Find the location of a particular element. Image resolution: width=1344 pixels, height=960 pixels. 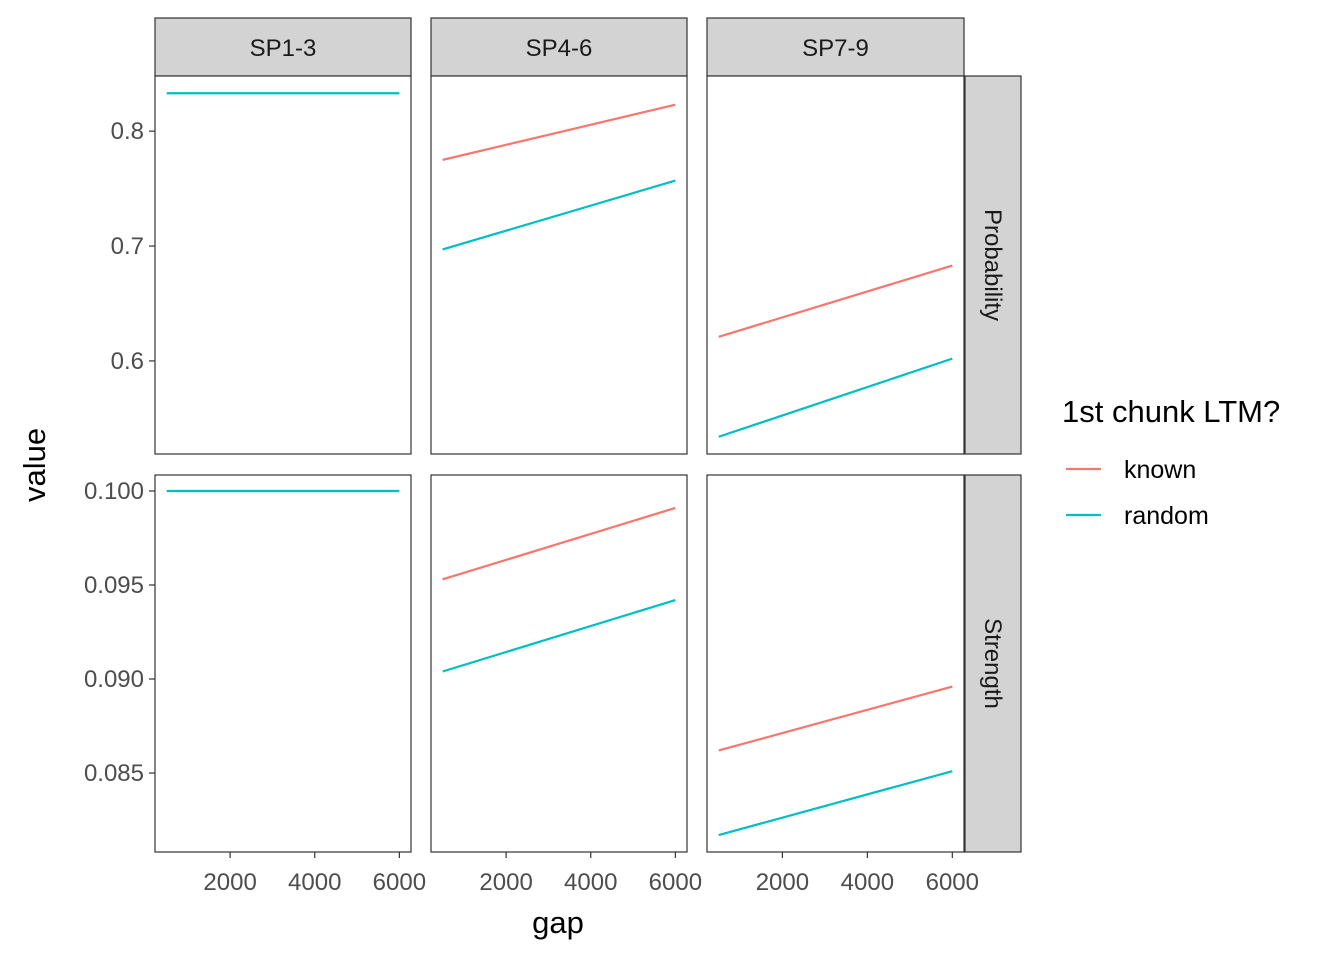

legend: 1st chunk LTM? known random is located at coordinates (1171, 462).